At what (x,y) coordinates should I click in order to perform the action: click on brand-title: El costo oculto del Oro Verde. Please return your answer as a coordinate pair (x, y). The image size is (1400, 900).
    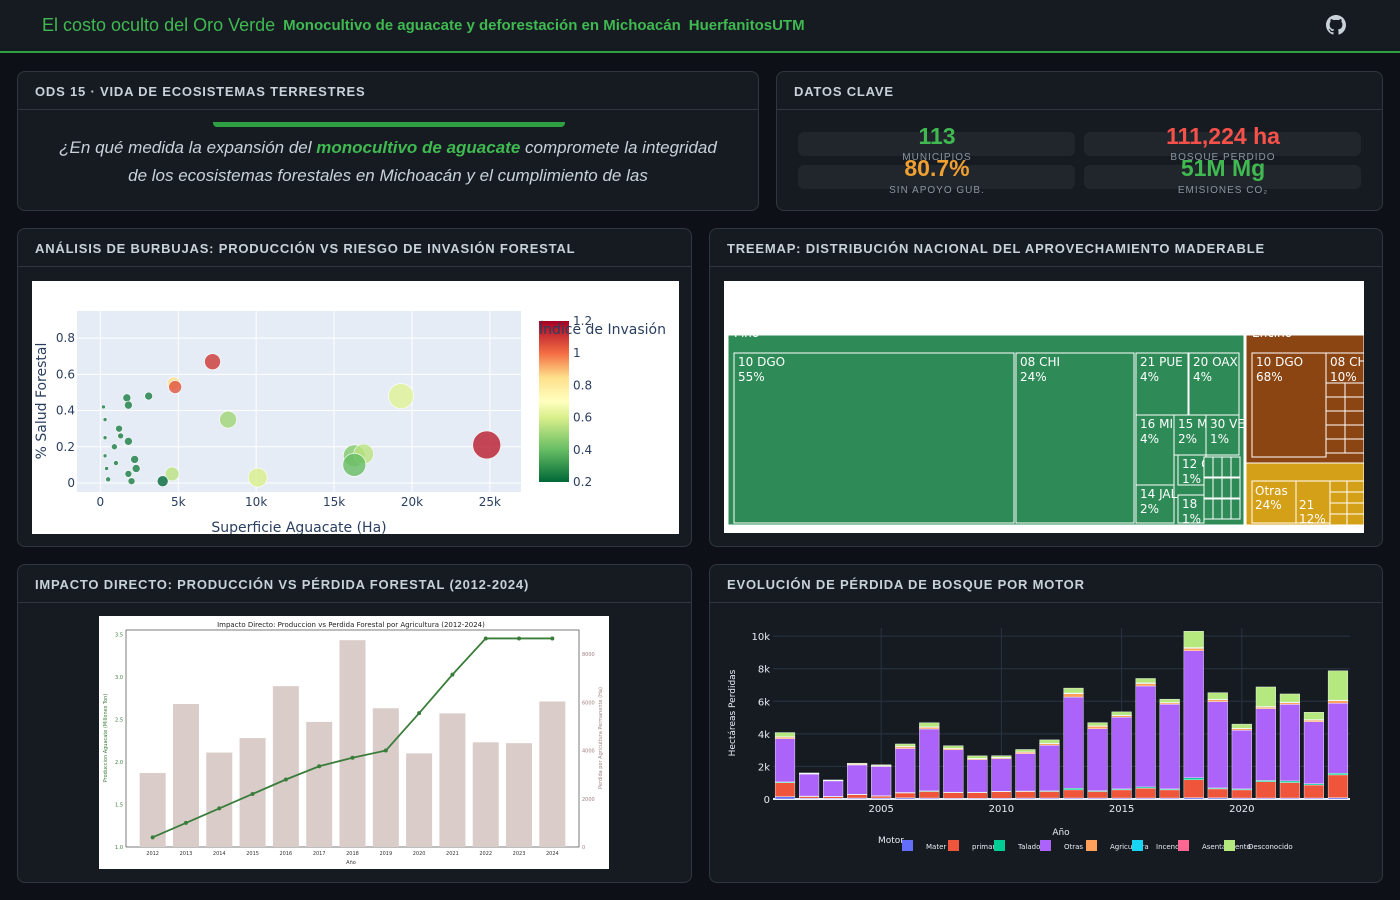
    Looking at the image, I should click on (159, 25).